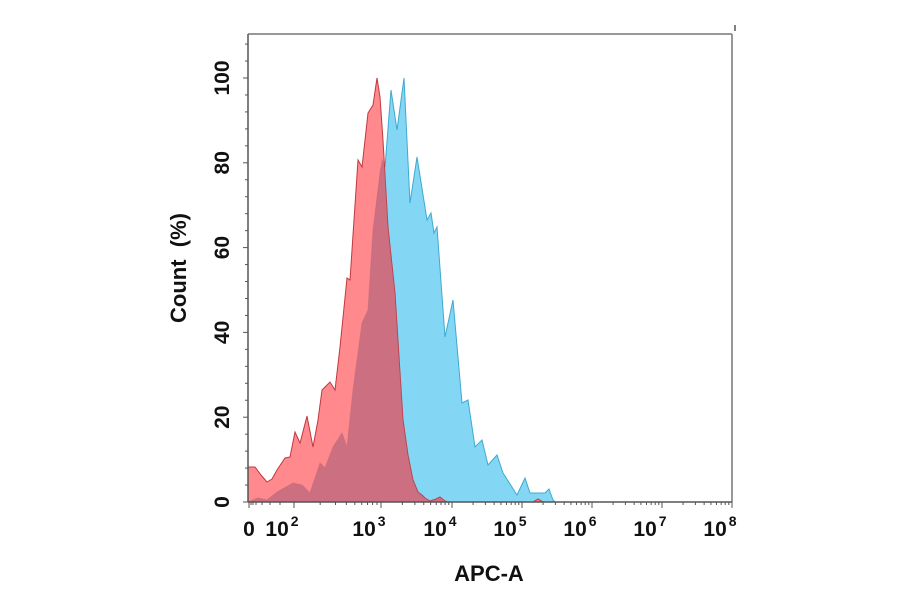  Describe the element at coordinates (719, 527) in the screenshot. I see `x-tick-label: 10 8` at that location.